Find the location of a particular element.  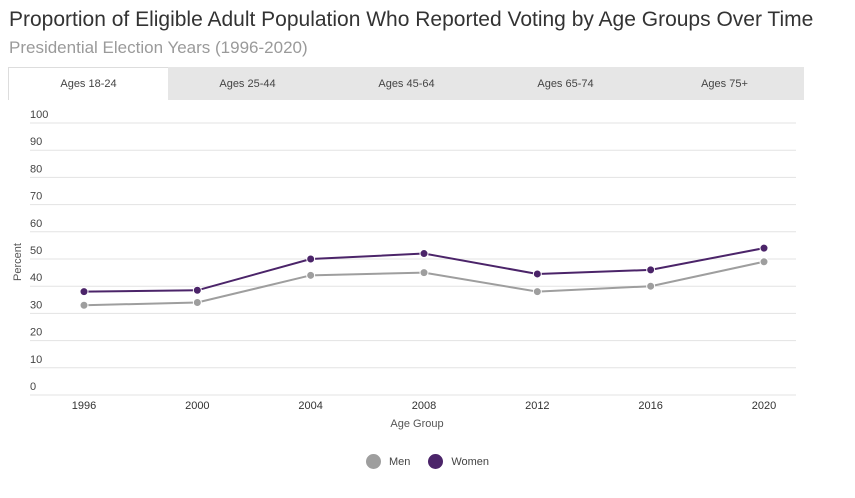

y-tick-label: 40 is located at coordinates (36, 278).